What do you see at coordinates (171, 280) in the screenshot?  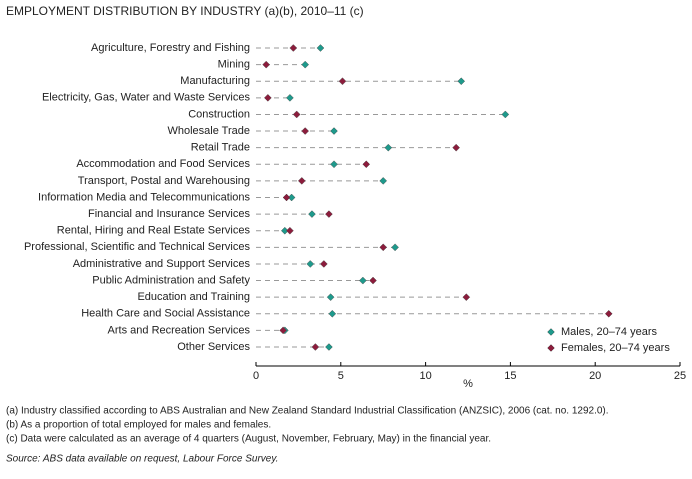 I see `y-tick-label: Public Administration and Safety` at bounding box center [171, 280].